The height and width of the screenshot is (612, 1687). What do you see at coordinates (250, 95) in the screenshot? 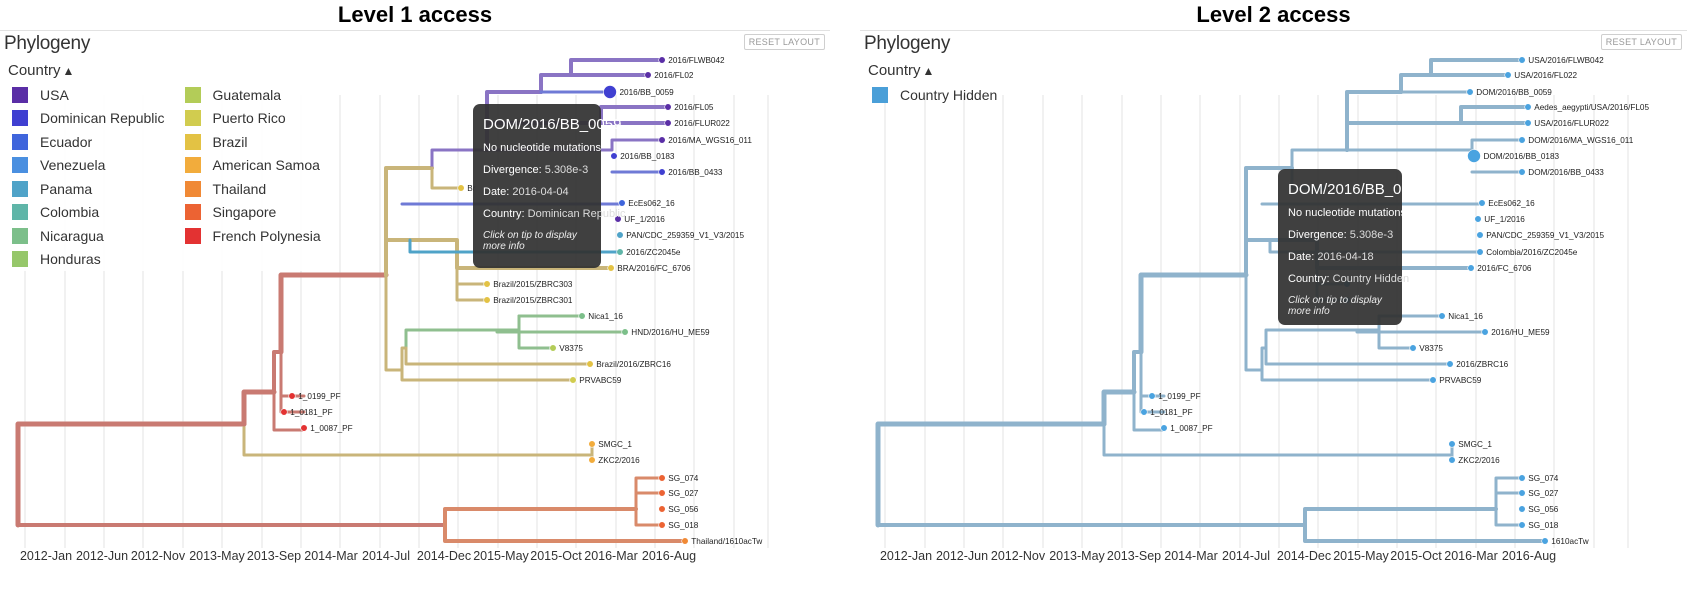
I see `legend-item: Guatemala` at bounding box center [250, 95].